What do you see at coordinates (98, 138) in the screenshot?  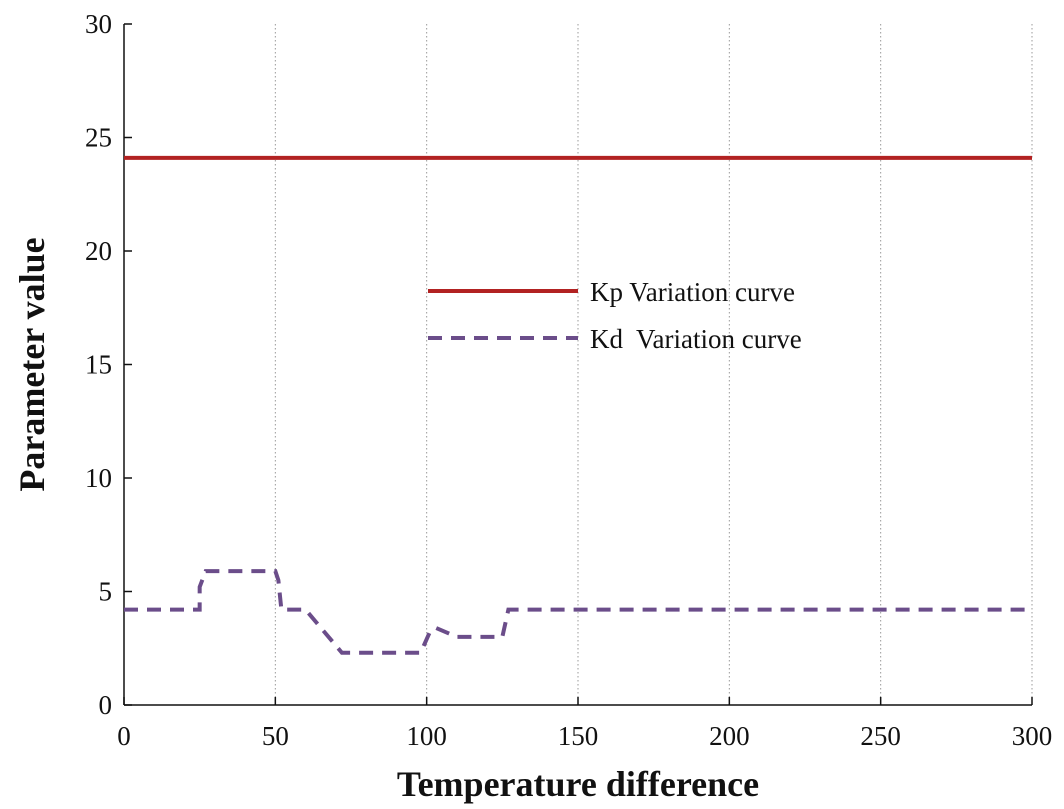 I see `y-tick-label: 25` at bounding box center [98, 138].